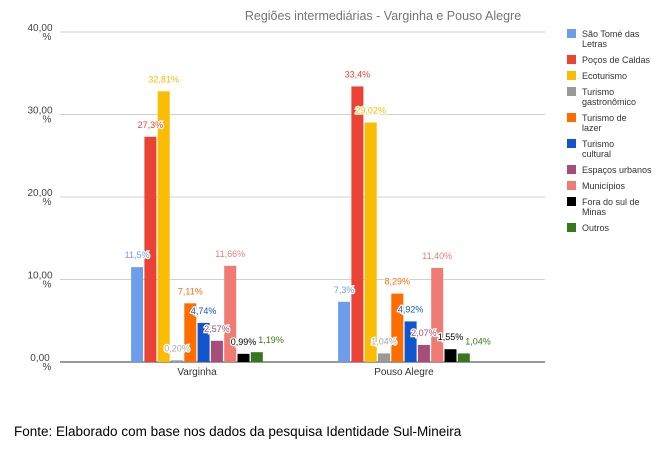 The image size is (665, 449). What do you see at coordinates (137, 255) in the screenshot?
I see `data-label: 11,5%` at bounding box center [137, 255].